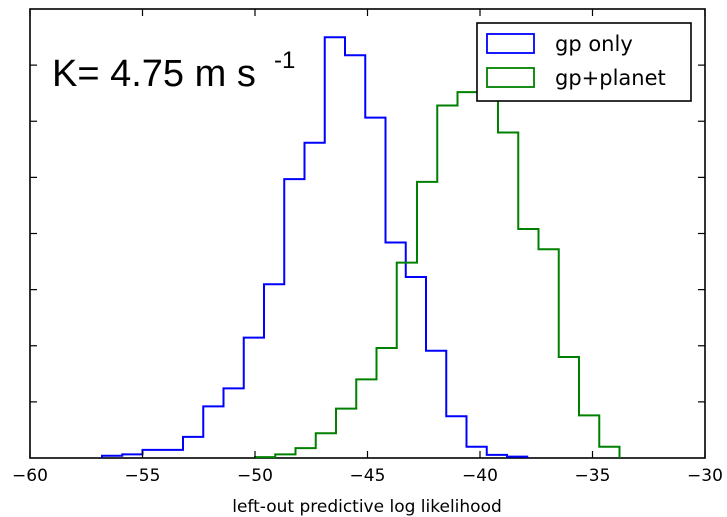 Image resolution: width=727 pixels, height=517 pixels. I want to click on legend-label-gp-planet: gp+planet, so click(610, 78).